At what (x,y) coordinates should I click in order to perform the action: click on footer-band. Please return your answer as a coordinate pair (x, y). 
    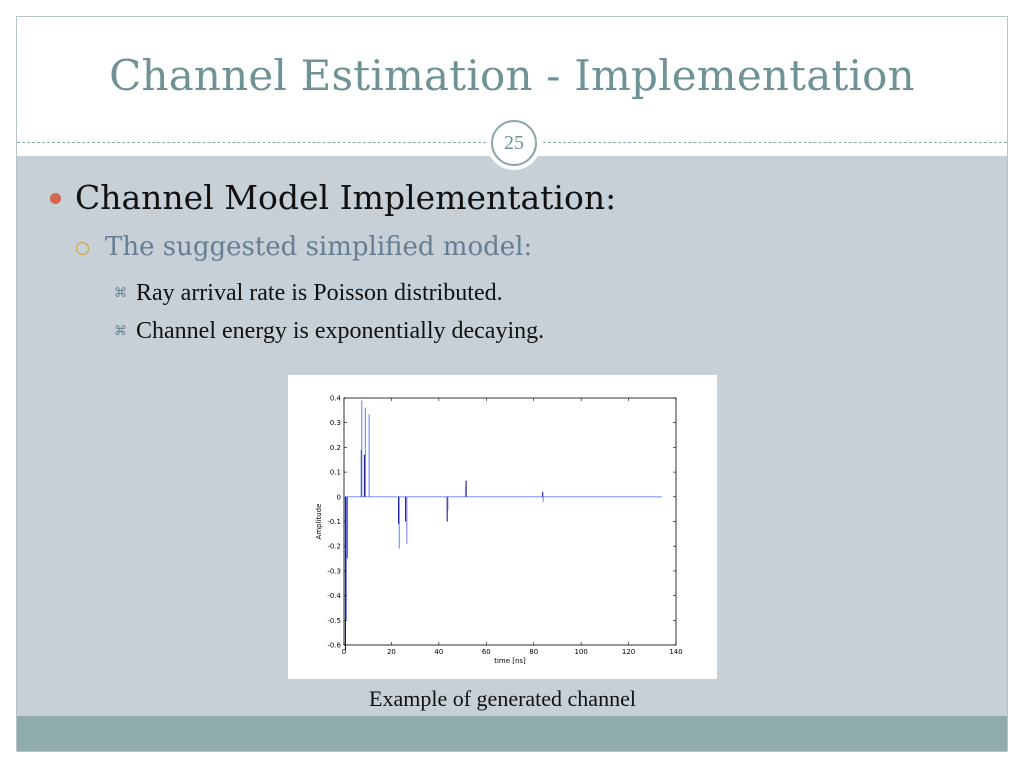
    Looking at the image, I should click on (512, 733).